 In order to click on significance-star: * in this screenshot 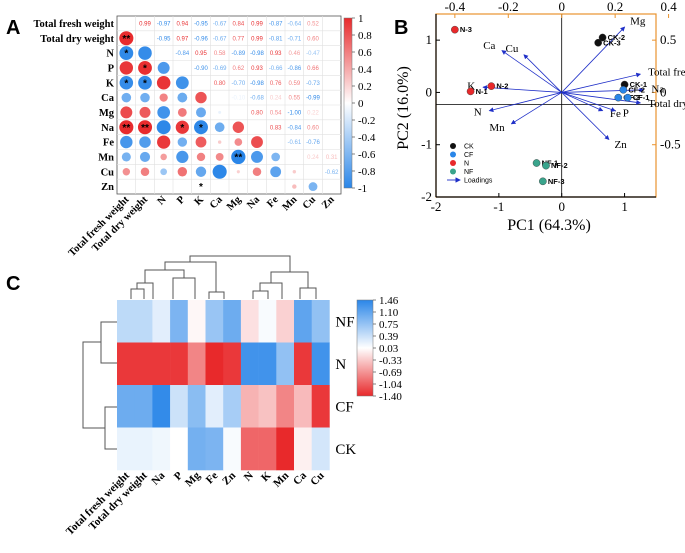, I will do `click(145, 68)`.